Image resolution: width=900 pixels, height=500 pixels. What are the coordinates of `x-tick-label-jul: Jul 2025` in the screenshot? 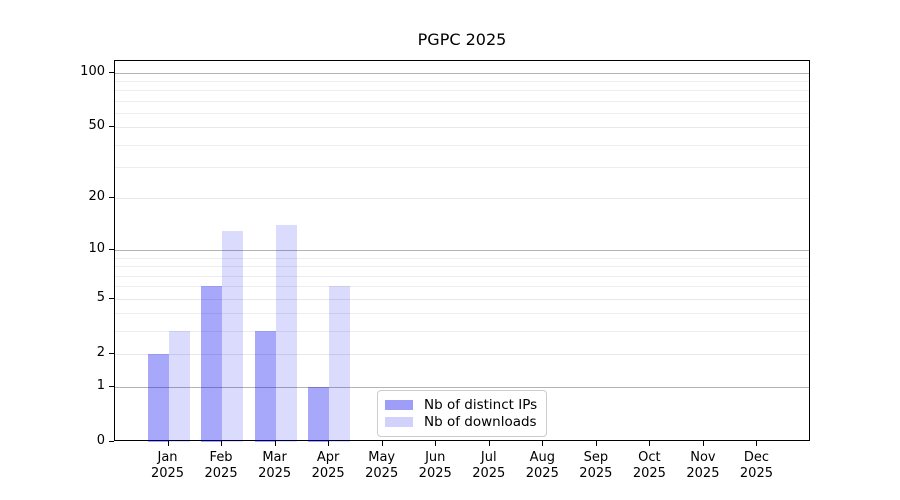 It's located at (489, 465).